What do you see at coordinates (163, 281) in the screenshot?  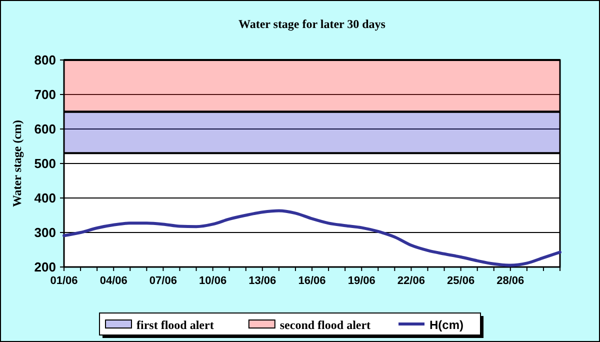 I see `x-tick-label: 07/06` at bounding box center [163, 281].